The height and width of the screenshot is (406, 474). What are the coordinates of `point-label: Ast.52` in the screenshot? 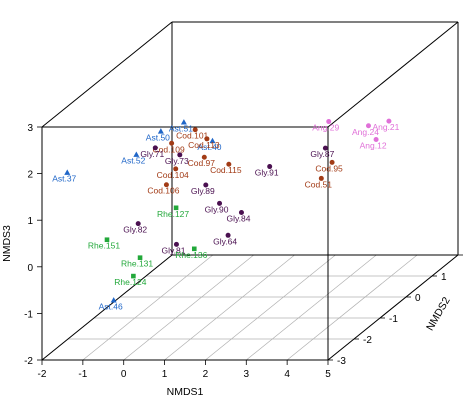 It's located at (133, 161).